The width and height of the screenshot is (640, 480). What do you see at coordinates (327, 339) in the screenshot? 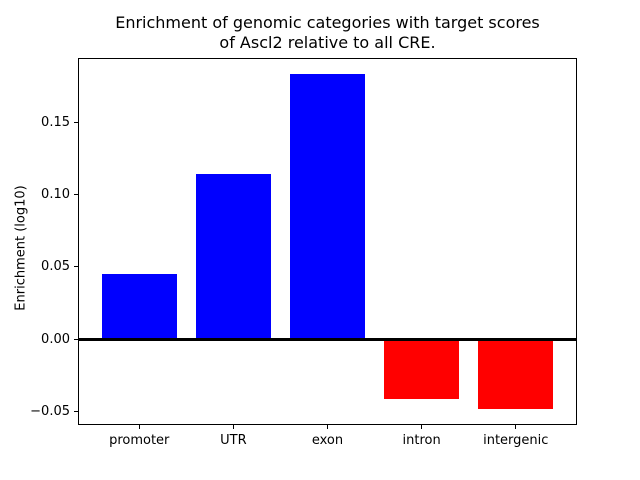
I see `zero-line` at bounding box center [327, 339].